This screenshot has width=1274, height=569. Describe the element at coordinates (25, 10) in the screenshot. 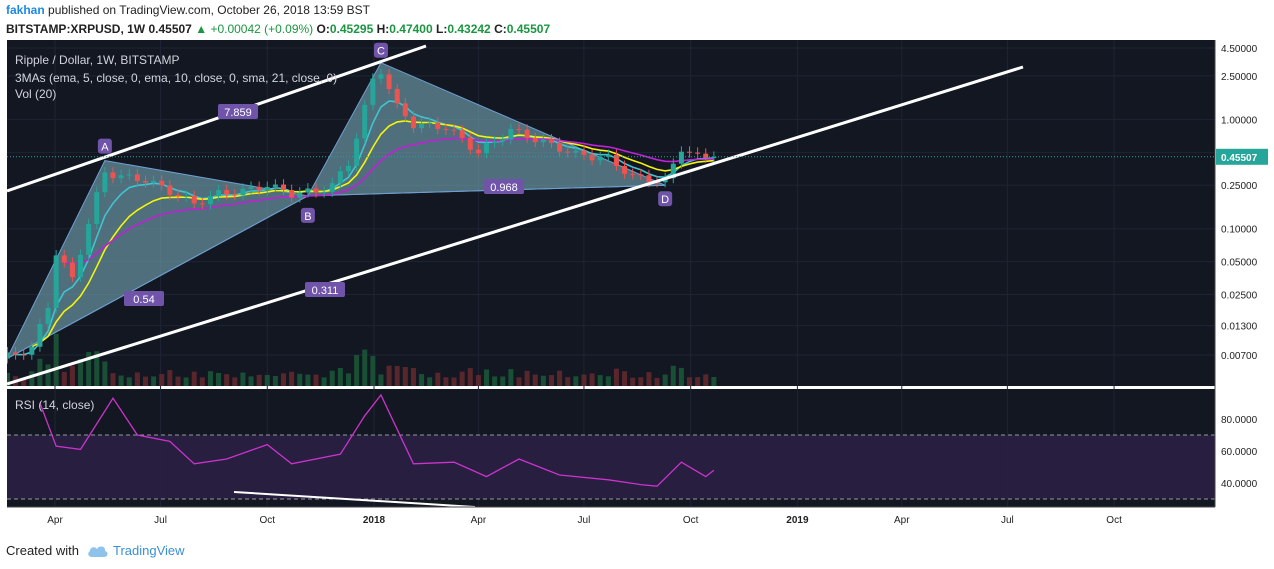

I see `author-name: fakhan` at that location.